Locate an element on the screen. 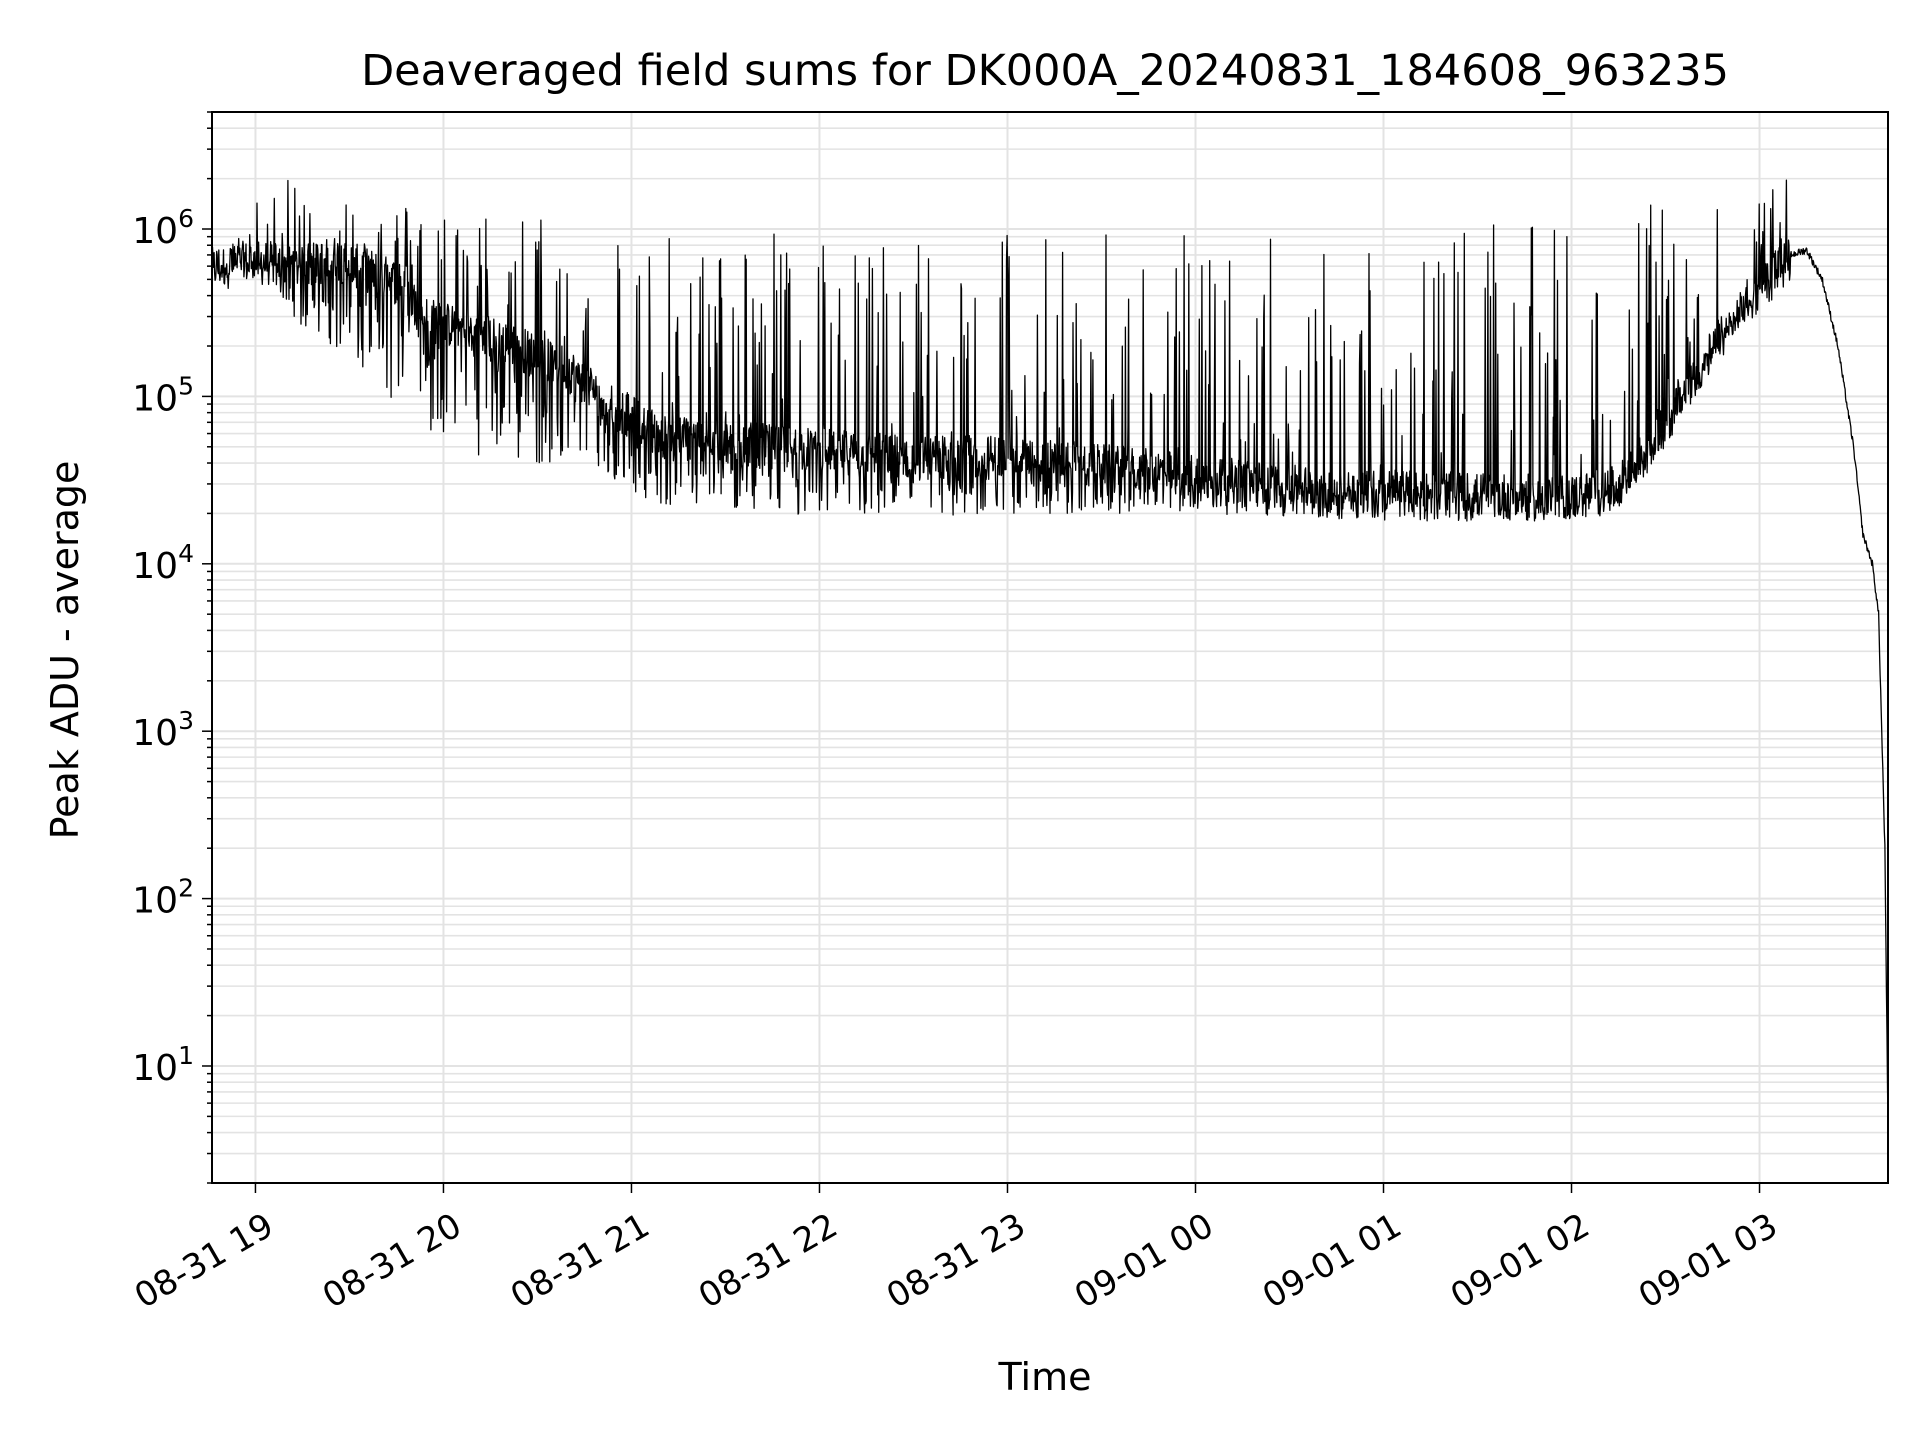 This screenshot has height=1440, width=1920. x-tick-label: 09-01 03 is located at coordinates (1708, 1261).